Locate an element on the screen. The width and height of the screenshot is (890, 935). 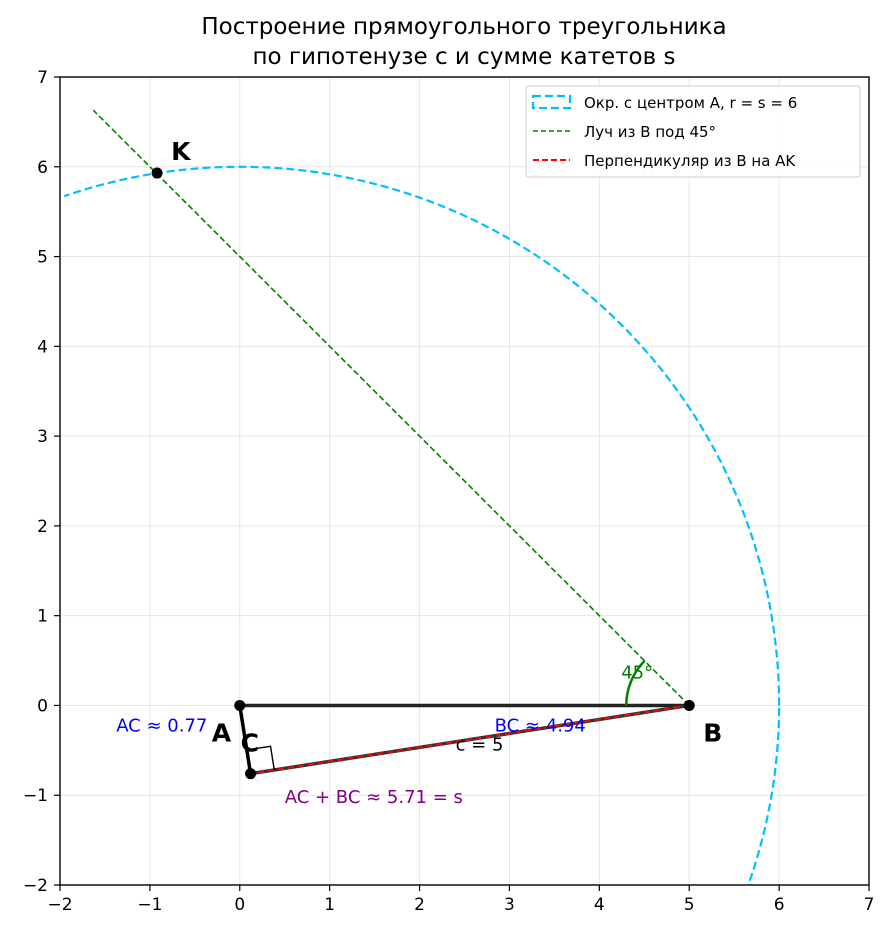
label-point-b: B is located at coordinates (712, 732).